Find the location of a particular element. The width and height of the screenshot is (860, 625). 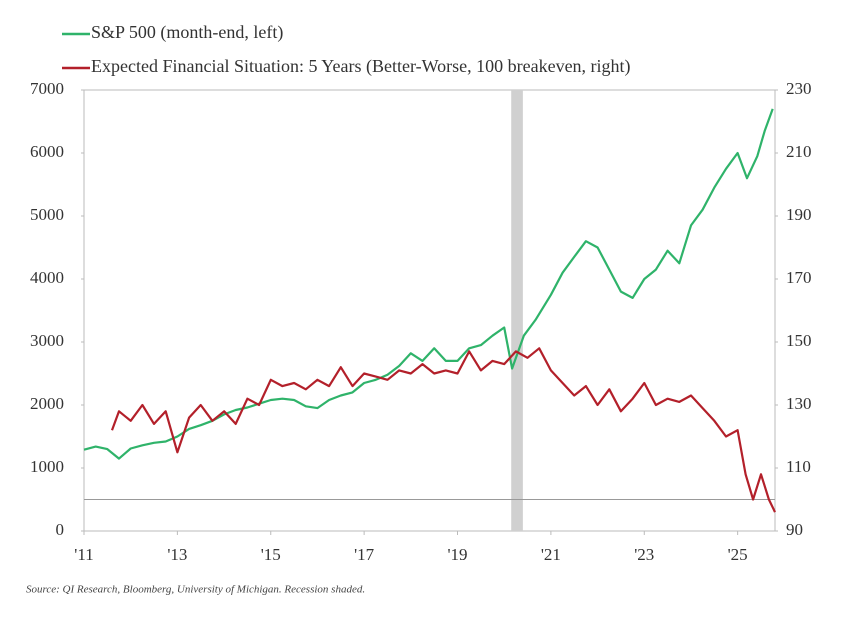

y-tick-label: 5000 is located at coordinates (47, 214).